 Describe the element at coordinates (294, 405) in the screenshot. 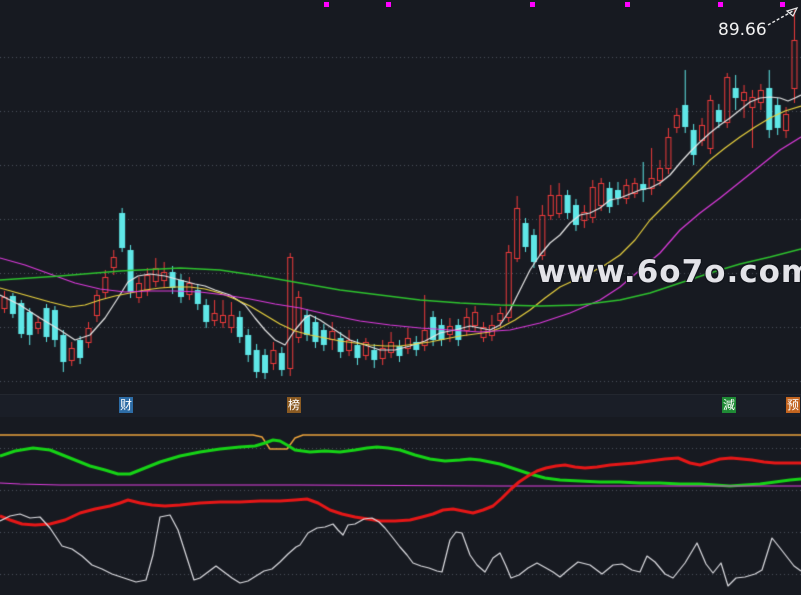

I see `tab-badge-bang: 榜` at that location.